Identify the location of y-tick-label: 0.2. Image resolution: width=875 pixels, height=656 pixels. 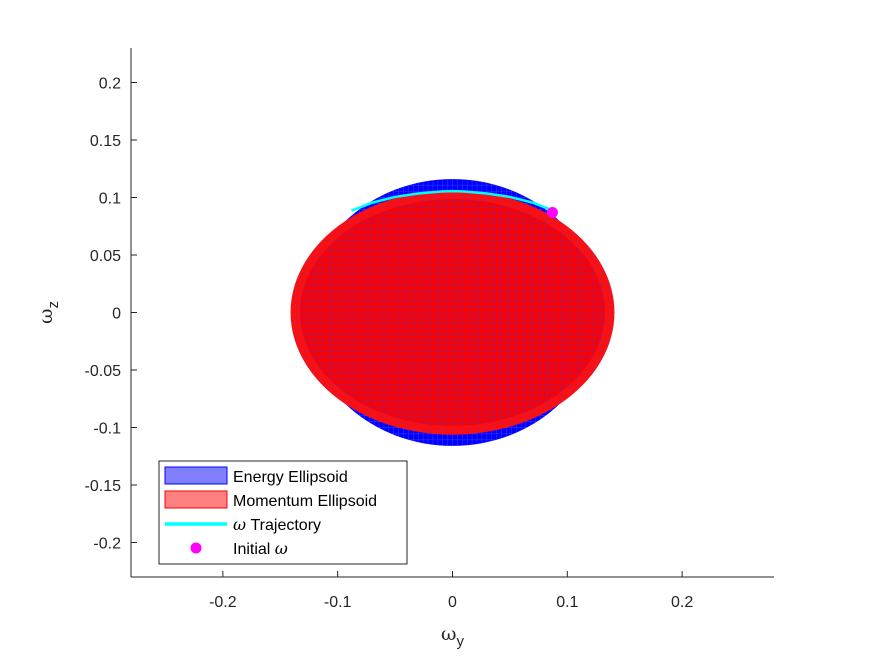
(110, 84).